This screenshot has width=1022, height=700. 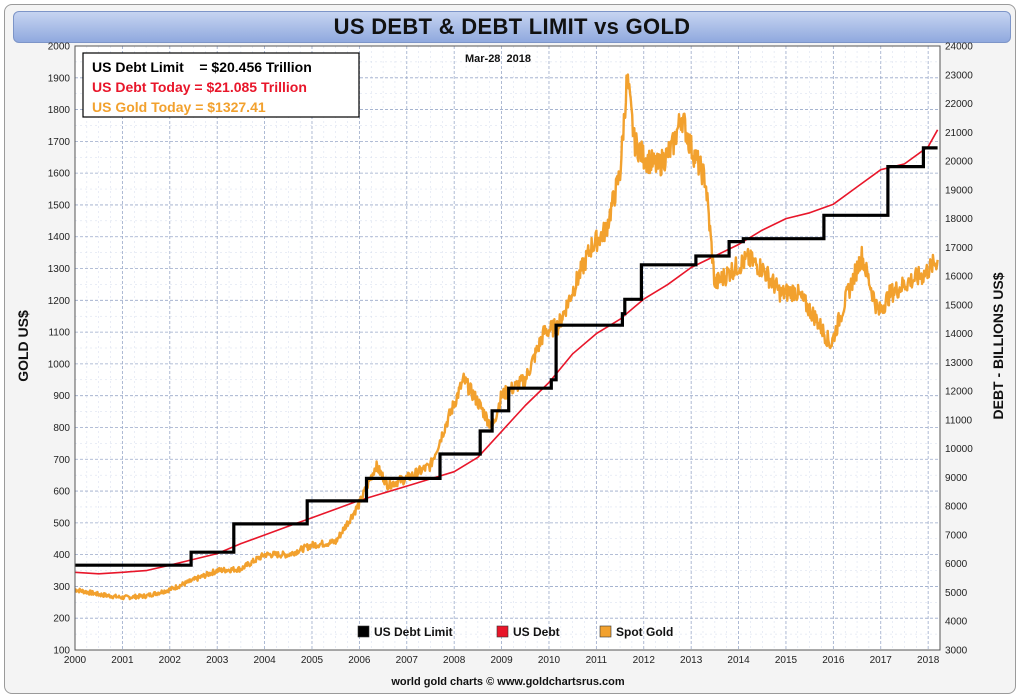 What do you see at coordinates (959, 420) in the screenshot?
I see `right-tick-label: 11000` at bounding box center [959, 420].